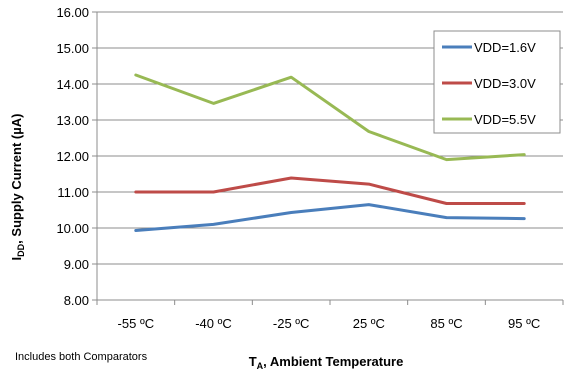  Describe the element at coordinates (72, 84) in the screenshot. I see `y-tick-label: 14.00` at that location.